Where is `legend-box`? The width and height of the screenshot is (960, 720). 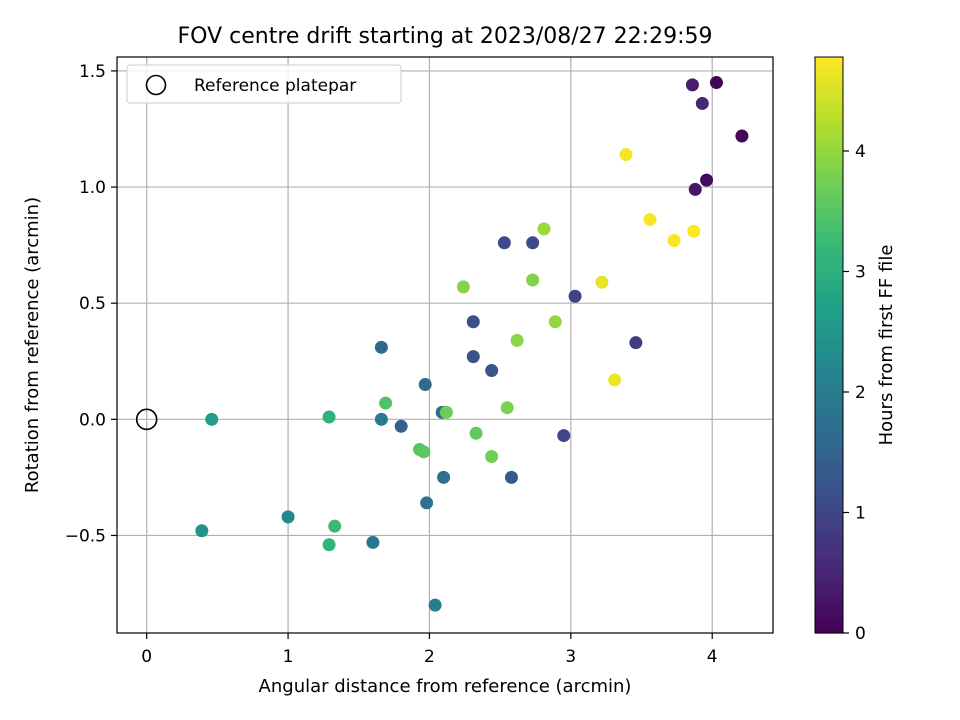
legend-box is located at coordinates (264, 84).